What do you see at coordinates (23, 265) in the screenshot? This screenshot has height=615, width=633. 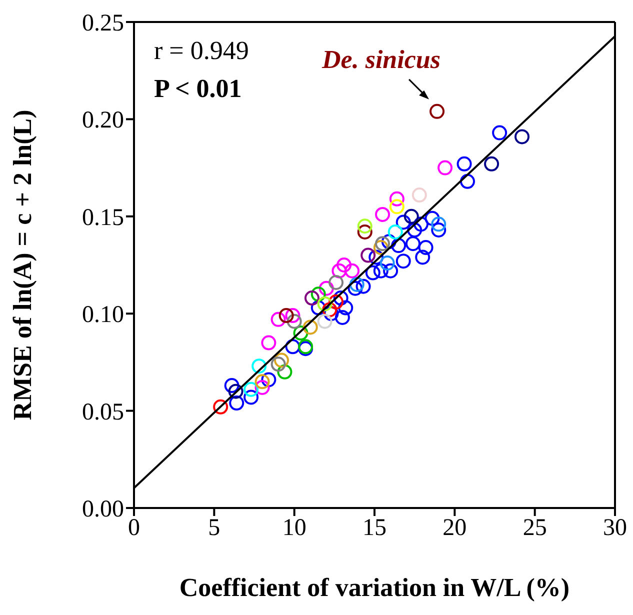 I see `y-axis-title: RMSE of ln(A) = c + 2 ln(L)` at bounding box center [23, 265].